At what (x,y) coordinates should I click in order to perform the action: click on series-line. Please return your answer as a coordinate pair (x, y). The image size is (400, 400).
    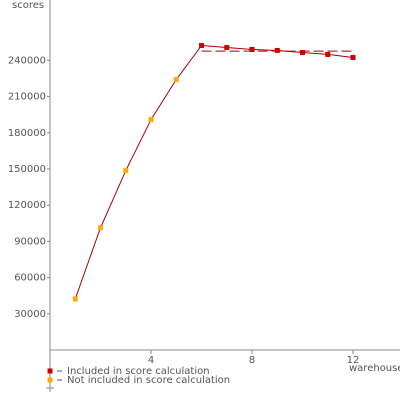
    Looking at the image, I should click on (125, 189).